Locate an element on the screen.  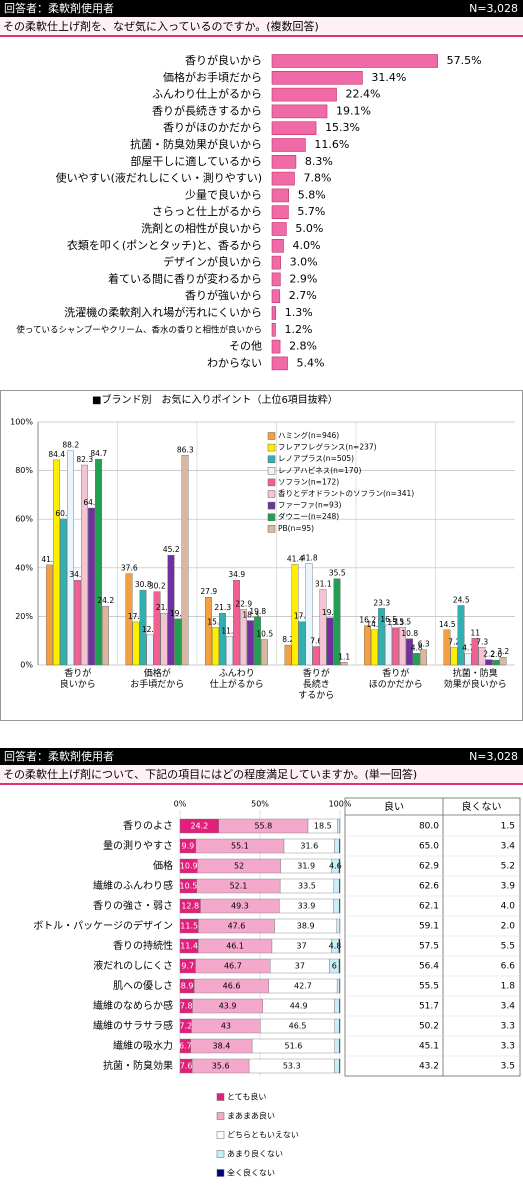
value-label: 4.7 is located at coordinates (468, 648).